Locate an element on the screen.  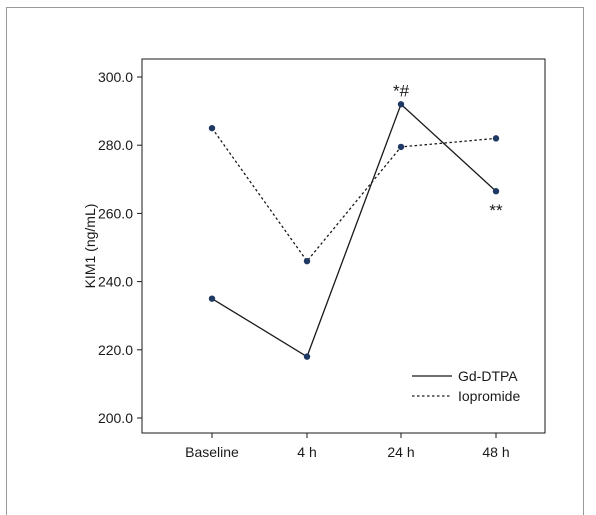
y-tick-label: 260.0 is located at coordinates (115, 213).